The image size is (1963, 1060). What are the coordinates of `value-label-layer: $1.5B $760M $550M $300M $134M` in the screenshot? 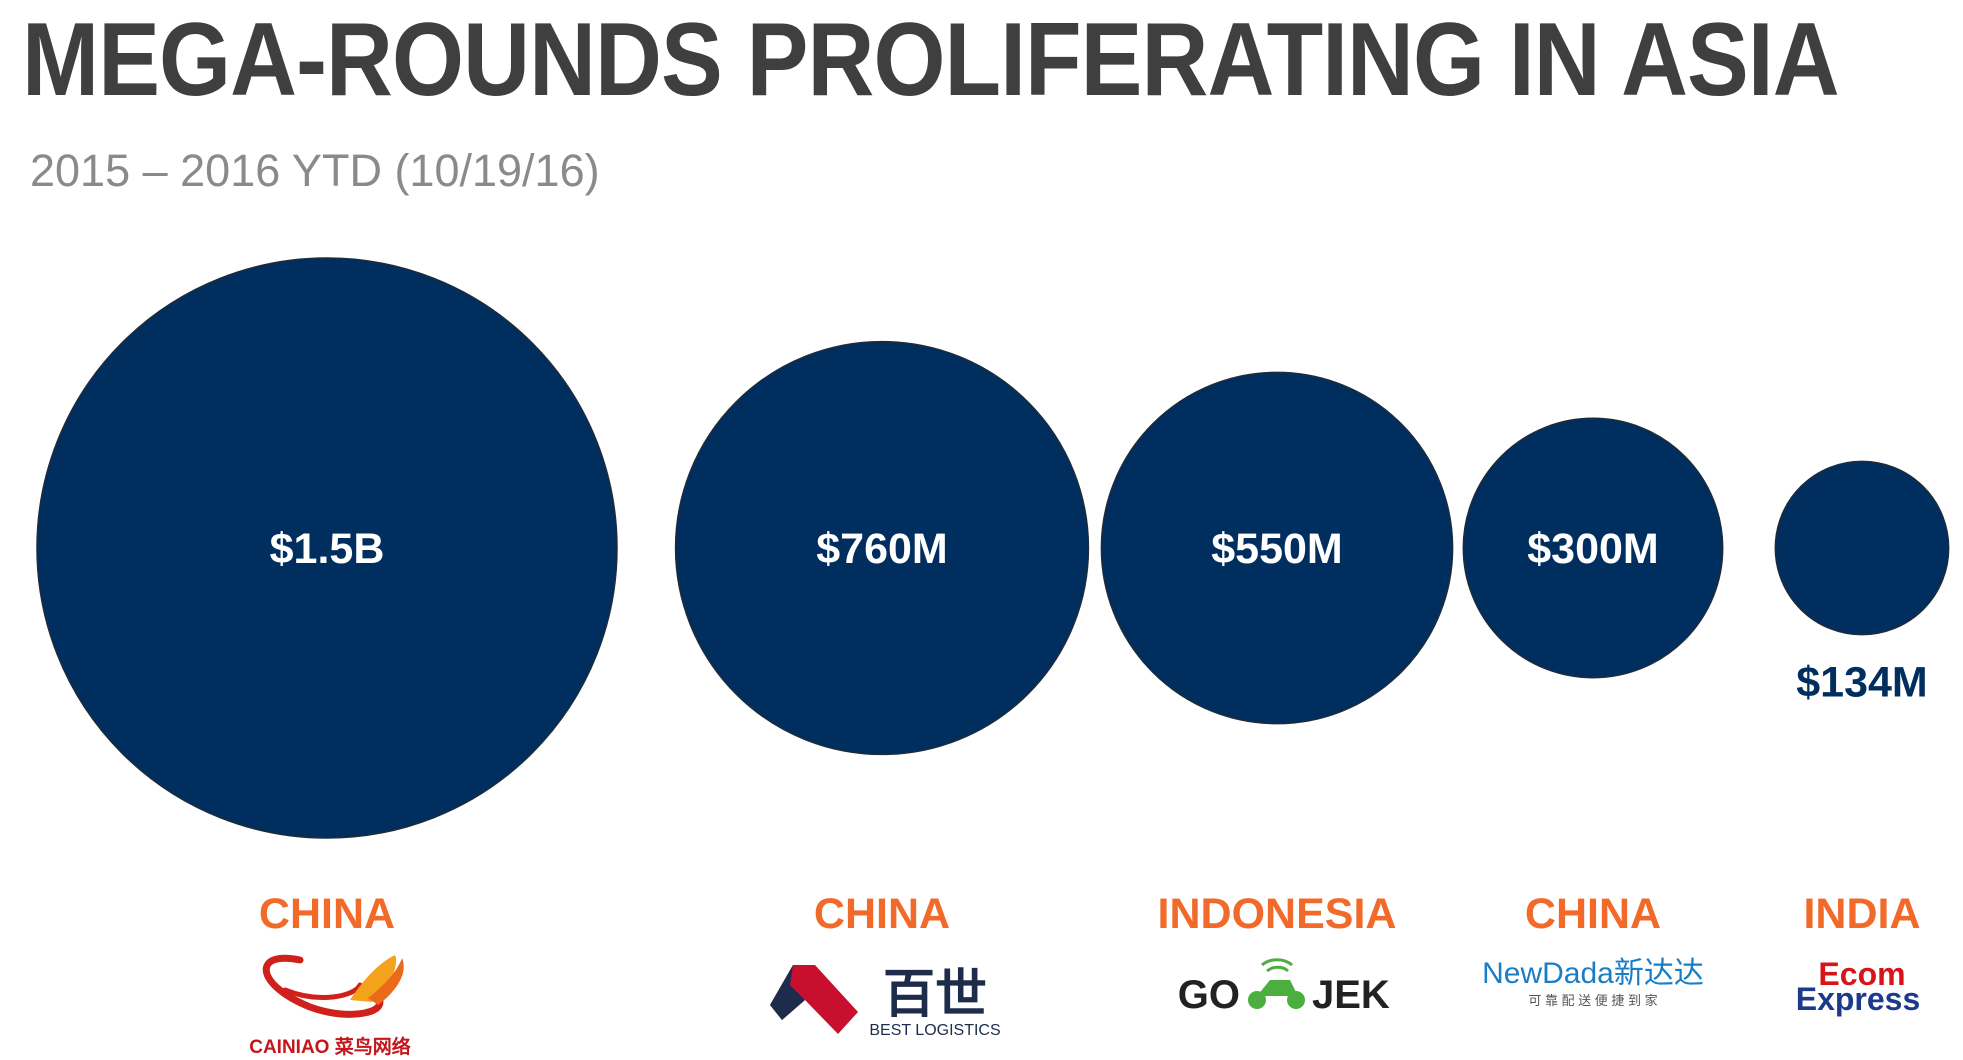 It's located at (1099, 616).